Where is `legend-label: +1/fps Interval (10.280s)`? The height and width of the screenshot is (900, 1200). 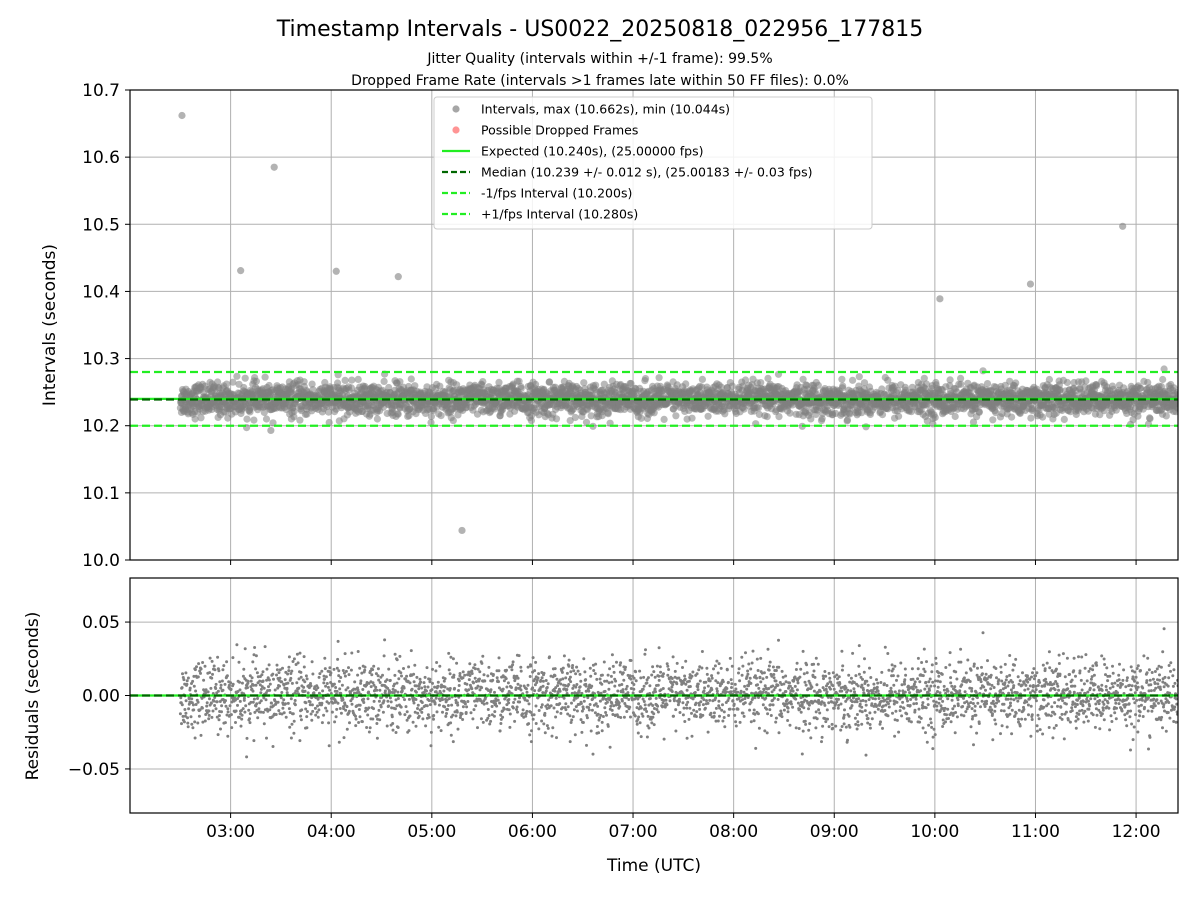
legend-label: +1/fps Interval (10.280s) is located at coordinates (559, 214).